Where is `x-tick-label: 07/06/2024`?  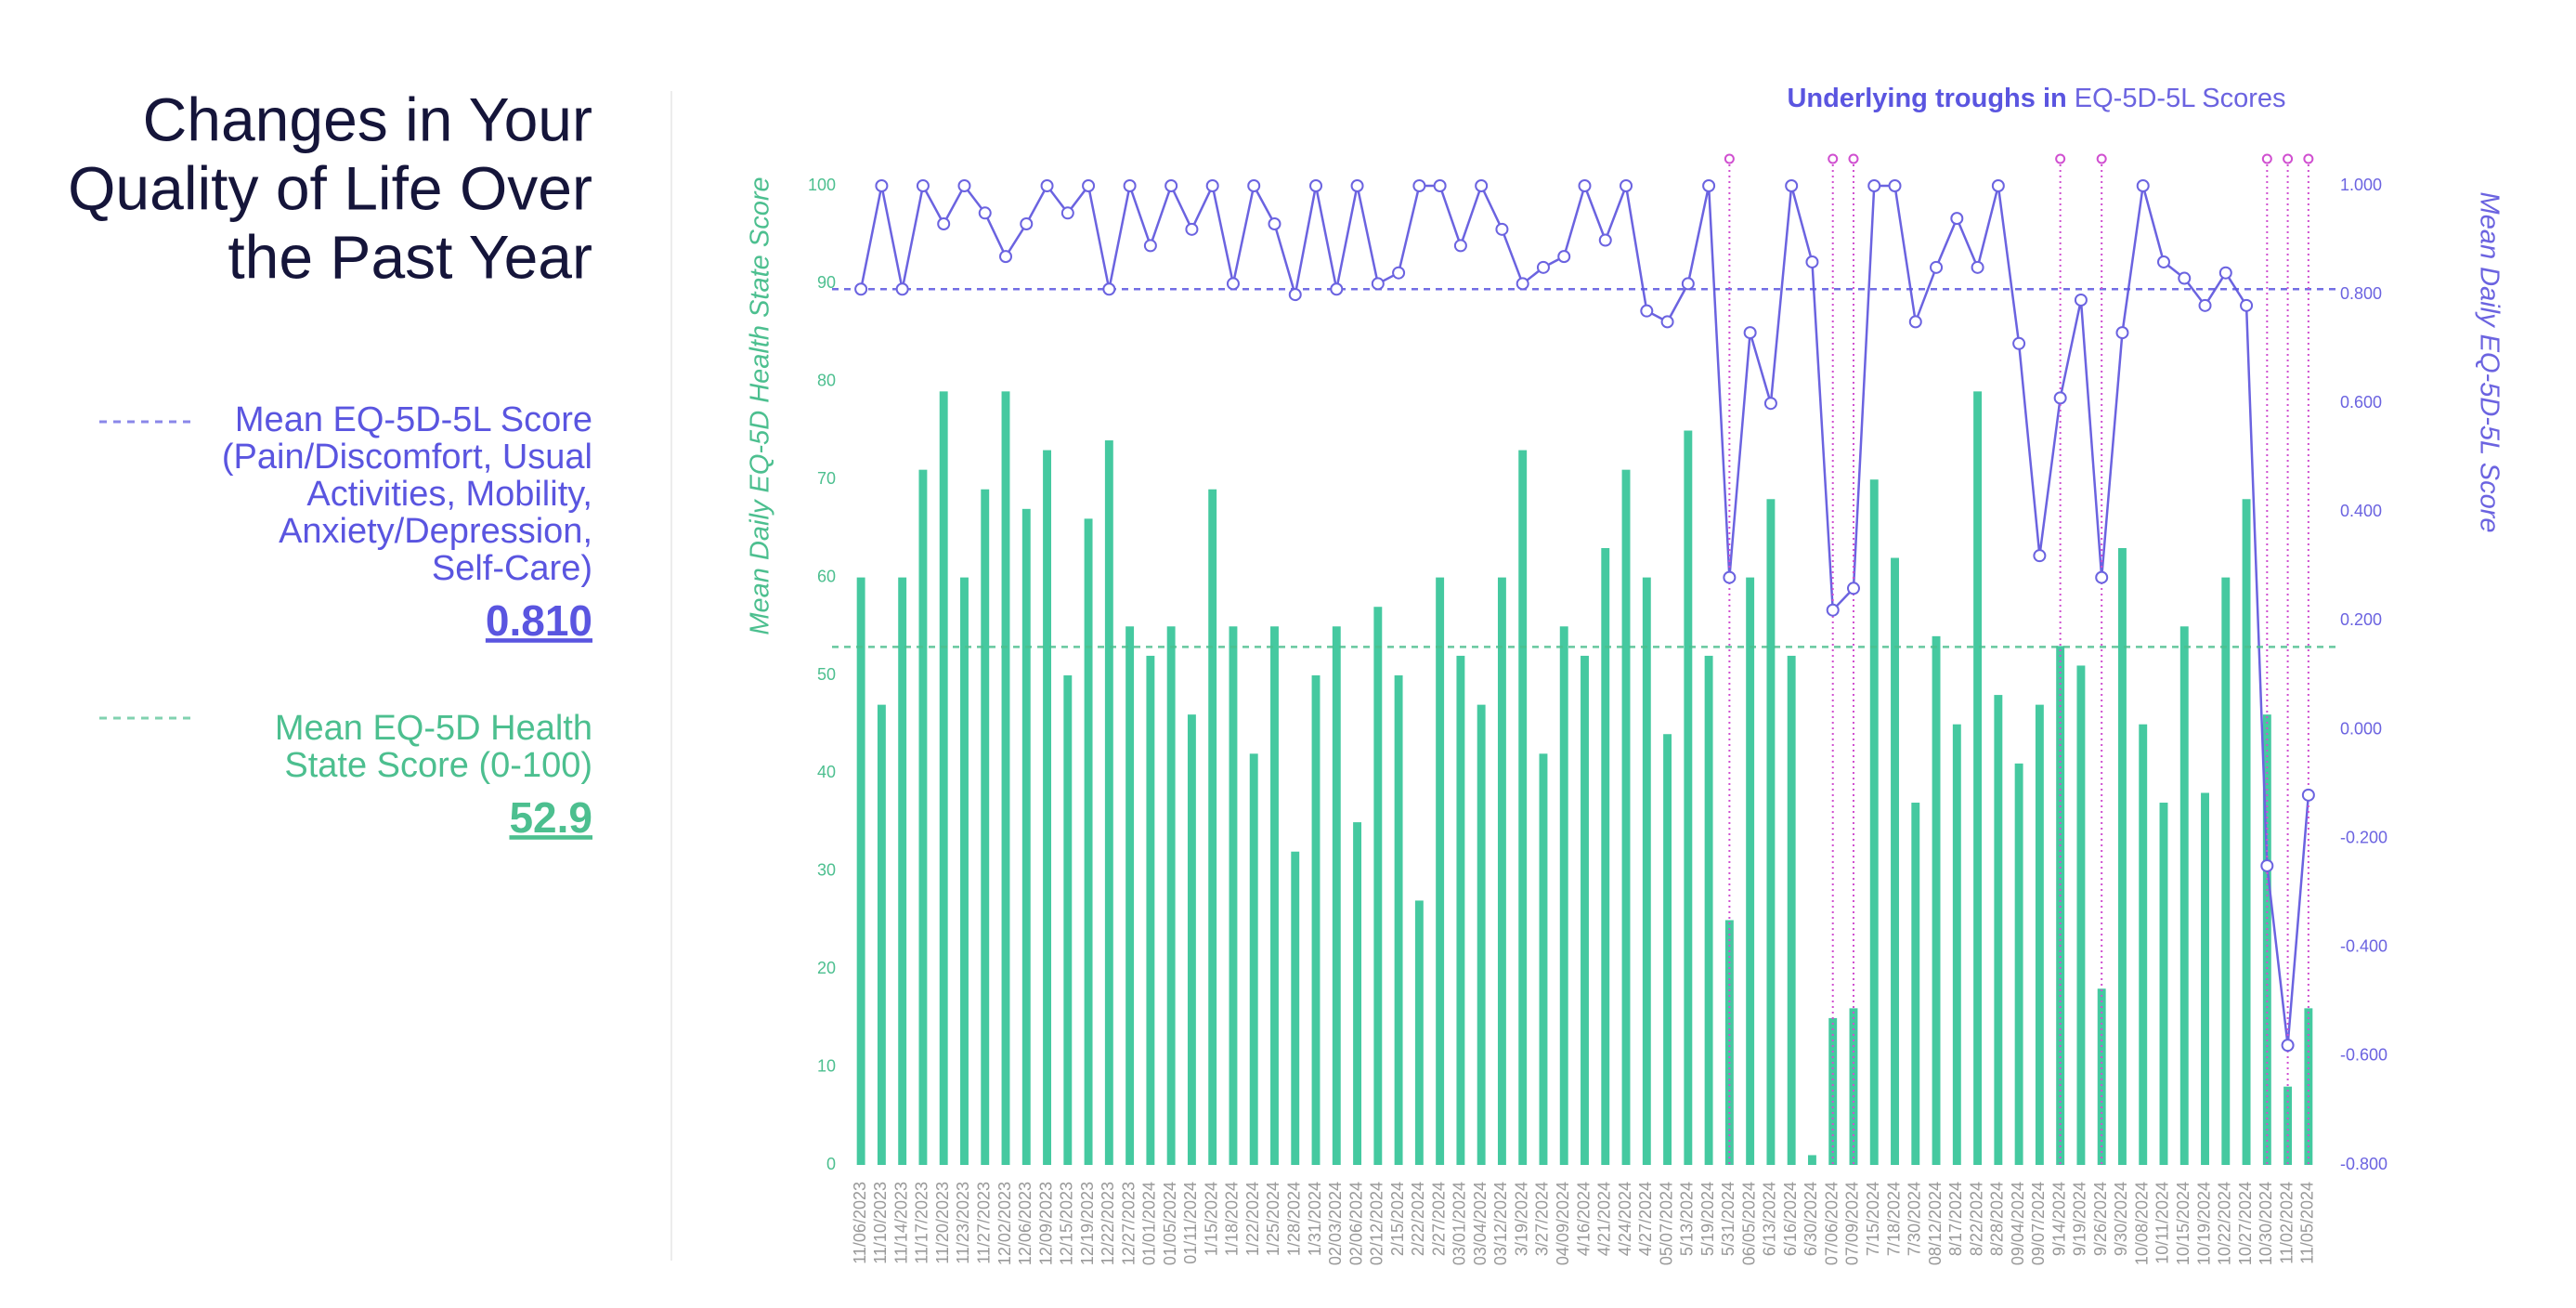
x-tick-label: 07/06/2024 is located at coordinates (1832, 1223).